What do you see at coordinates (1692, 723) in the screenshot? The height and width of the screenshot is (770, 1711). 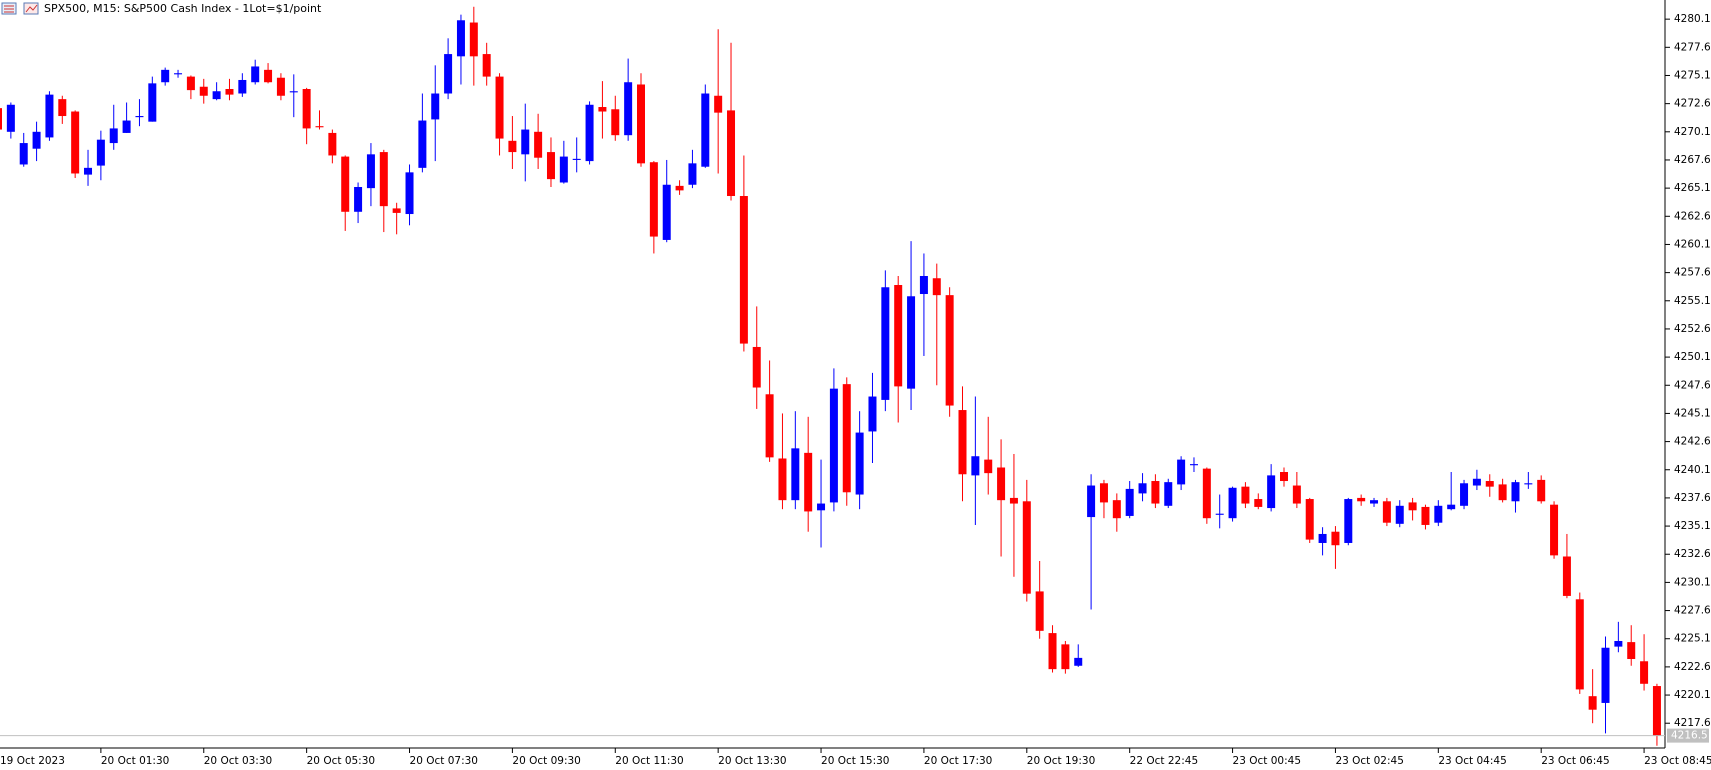 I see `y-tick-label: 4217.6` at bounding box center [1692, 723].